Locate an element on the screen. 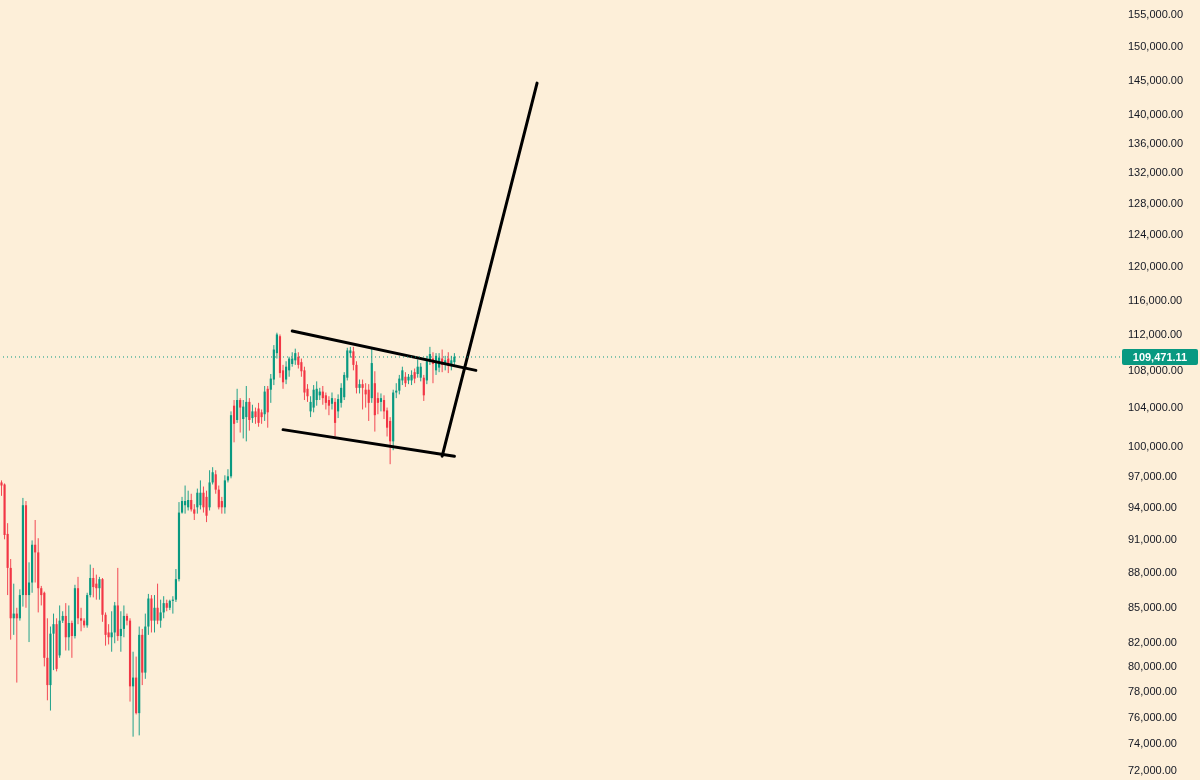 Image resolution: width=1200 pixels, height=780 pixels. y-tick-label: 78,000.00 is located at coordinates (1152, 691).